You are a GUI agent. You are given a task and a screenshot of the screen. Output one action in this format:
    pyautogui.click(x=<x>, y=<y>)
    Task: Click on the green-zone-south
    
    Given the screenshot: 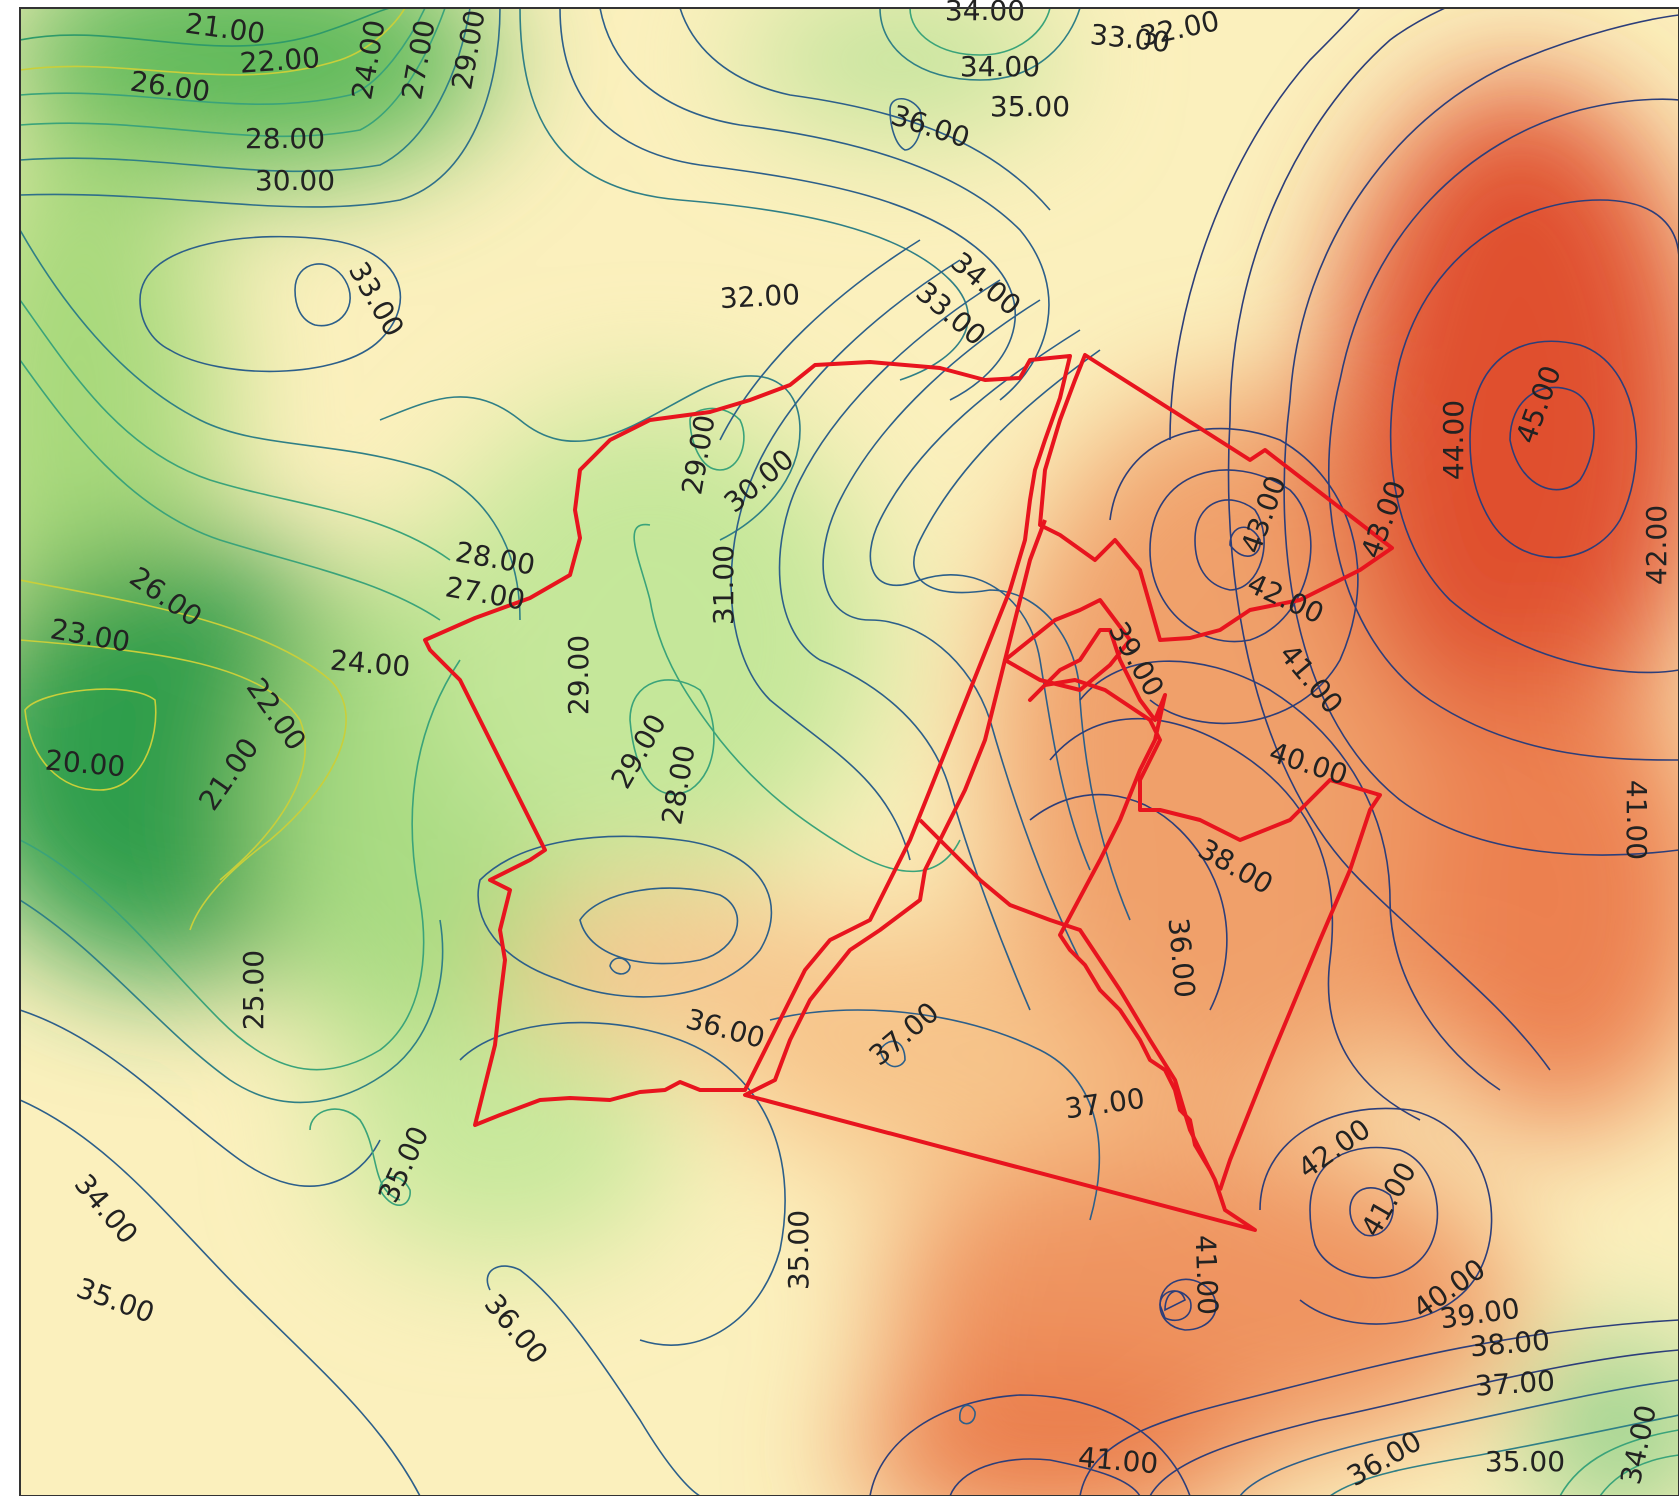 What is the action you would take?
    pyautogui.click(x=500, y=1140)
    